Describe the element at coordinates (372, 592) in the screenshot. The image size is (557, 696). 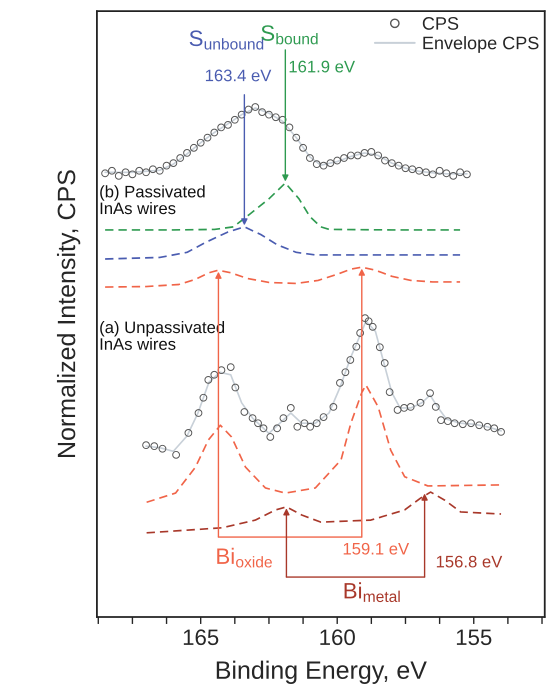
I see `annotation: Bi$_{metal}$` at that location.